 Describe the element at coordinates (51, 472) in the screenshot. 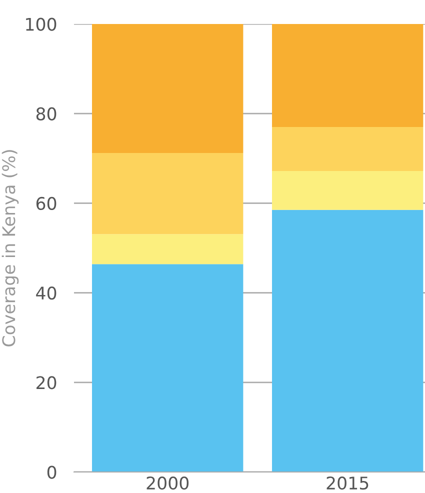

I see `y-tick-label: 0` at that location.